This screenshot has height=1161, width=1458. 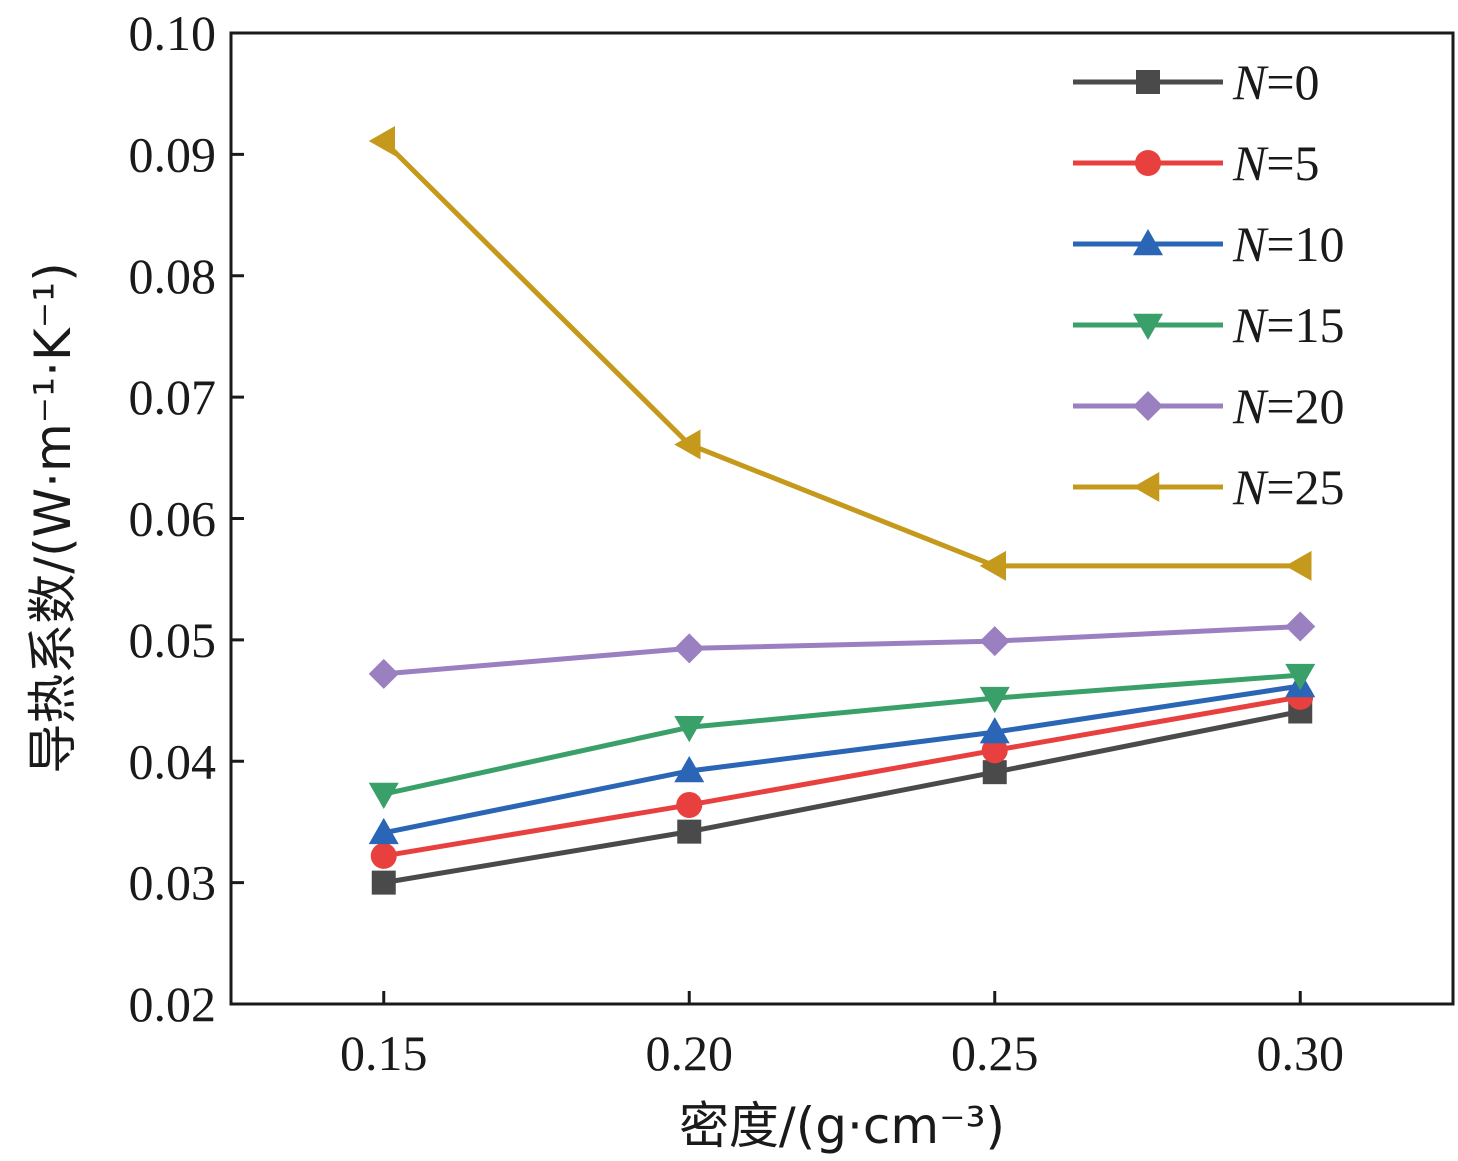 What do you see at coordinates (173, 519) in the screenshot?
I see `y-tick-label: 0.06` at bounding box center [173, 519].